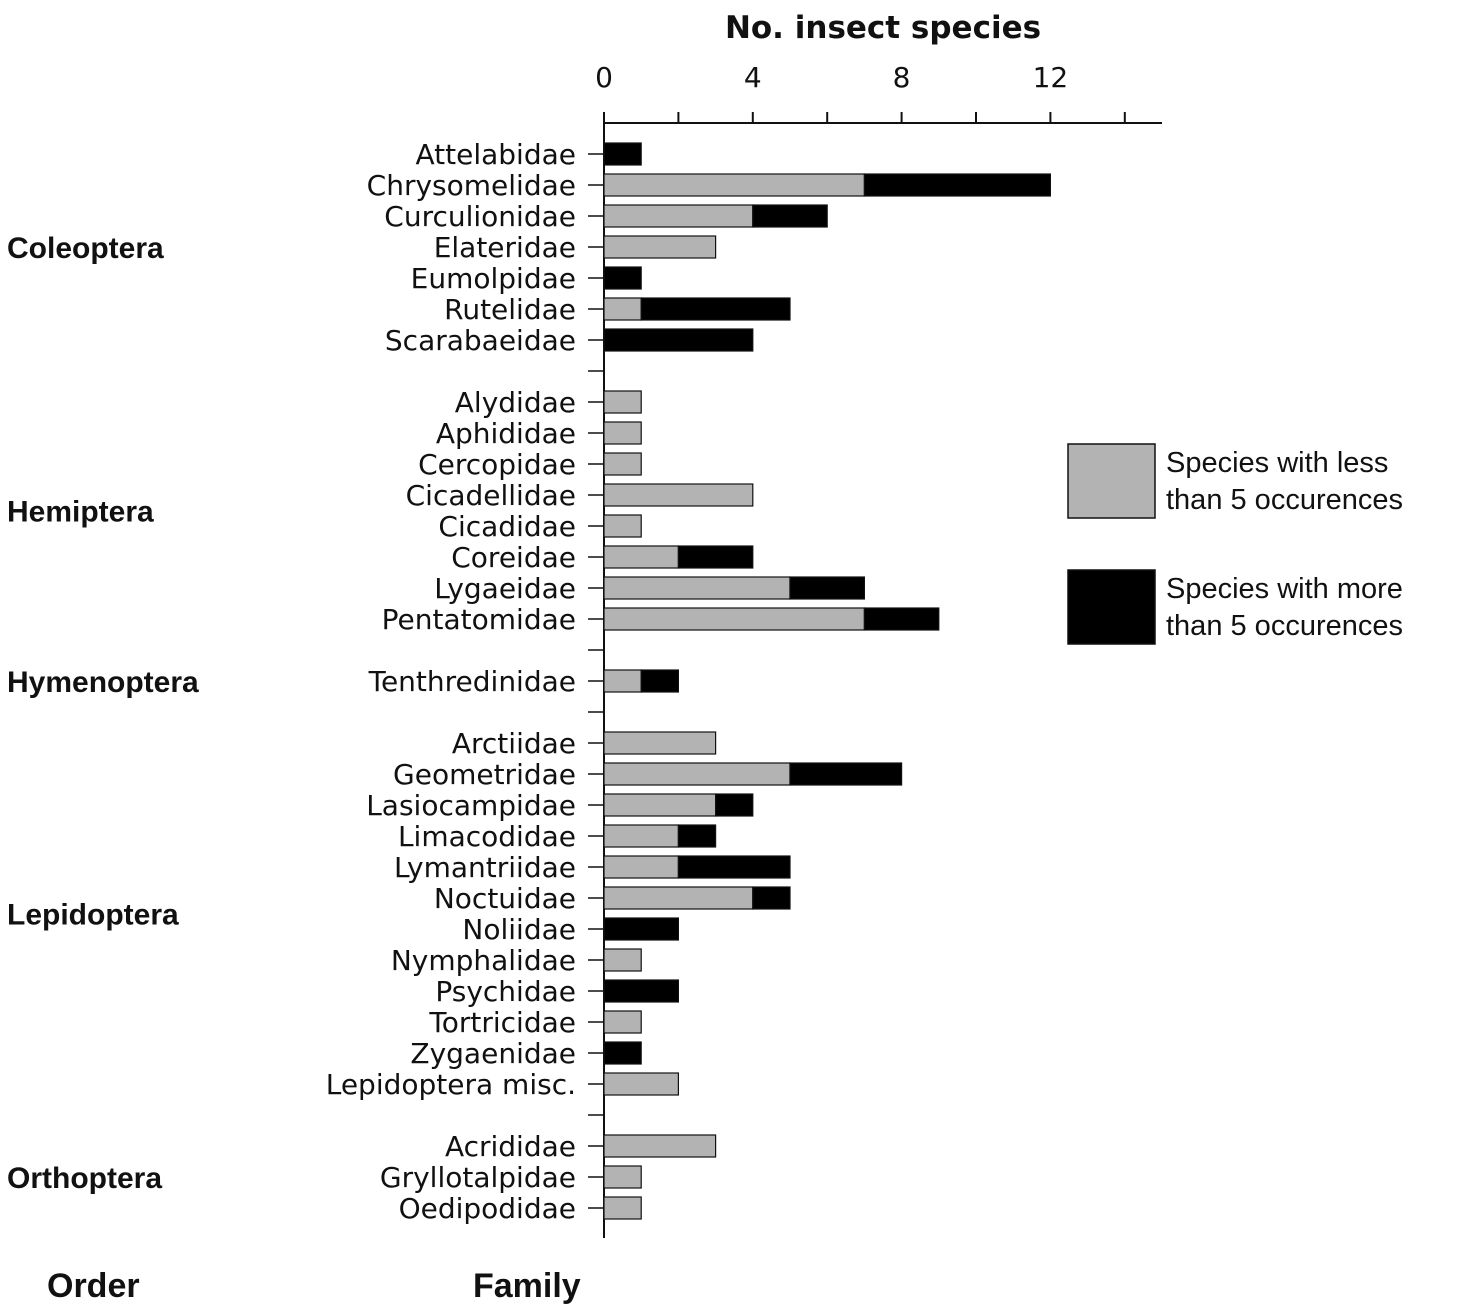  What do you see at coordinates (883, 28) in the screenshot?
I see `axis-title: No. insect species` at bounding box center [883, 28].